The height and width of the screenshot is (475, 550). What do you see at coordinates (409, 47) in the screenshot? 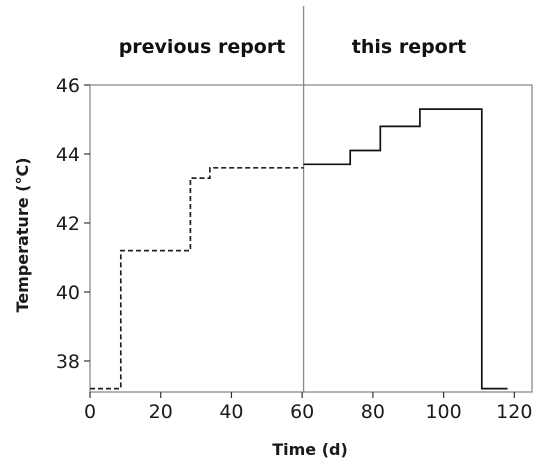
I see `this-report-label: this report` at bounding box center [409, 47].